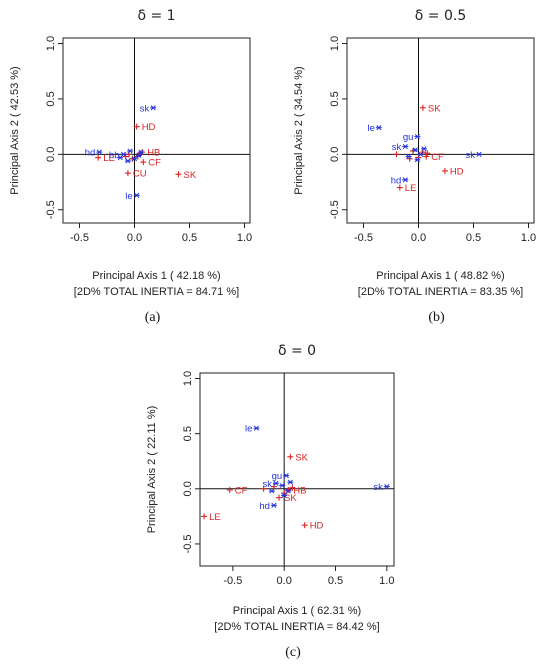 This screenshot has width=550, height=668. I want to click on column-point-label: hd, so click(396, 180).